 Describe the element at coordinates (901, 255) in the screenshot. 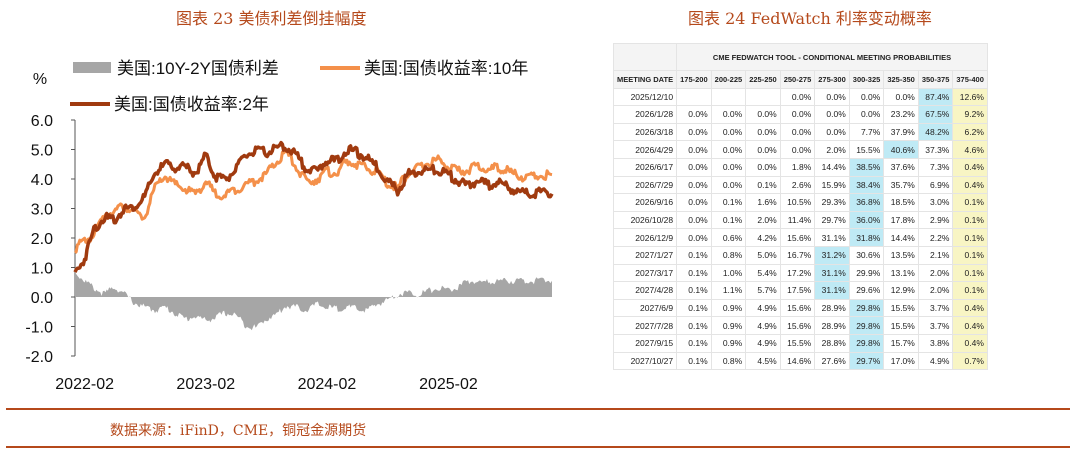

I see `table-cell: 13.5%` at that location.